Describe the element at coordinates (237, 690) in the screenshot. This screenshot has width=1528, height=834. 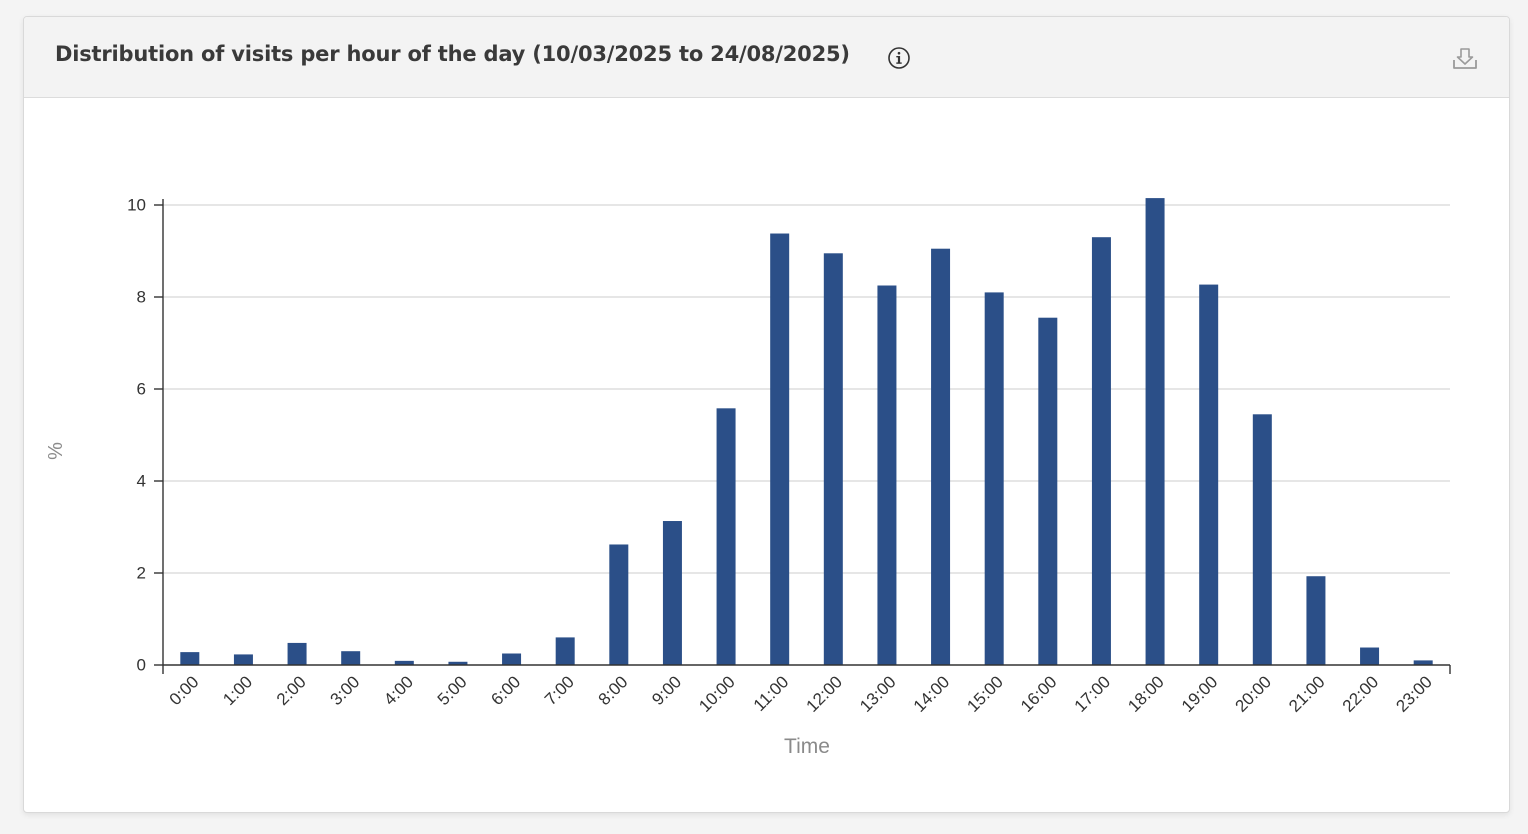
I see `x-tick-label: 1:00` at that location.